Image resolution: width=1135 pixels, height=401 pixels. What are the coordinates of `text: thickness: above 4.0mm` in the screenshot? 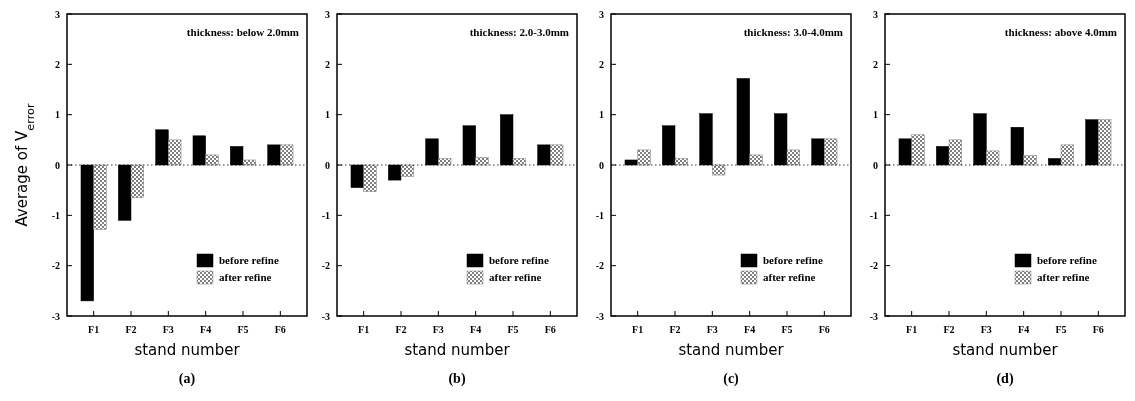 It's located at (1060, 32).